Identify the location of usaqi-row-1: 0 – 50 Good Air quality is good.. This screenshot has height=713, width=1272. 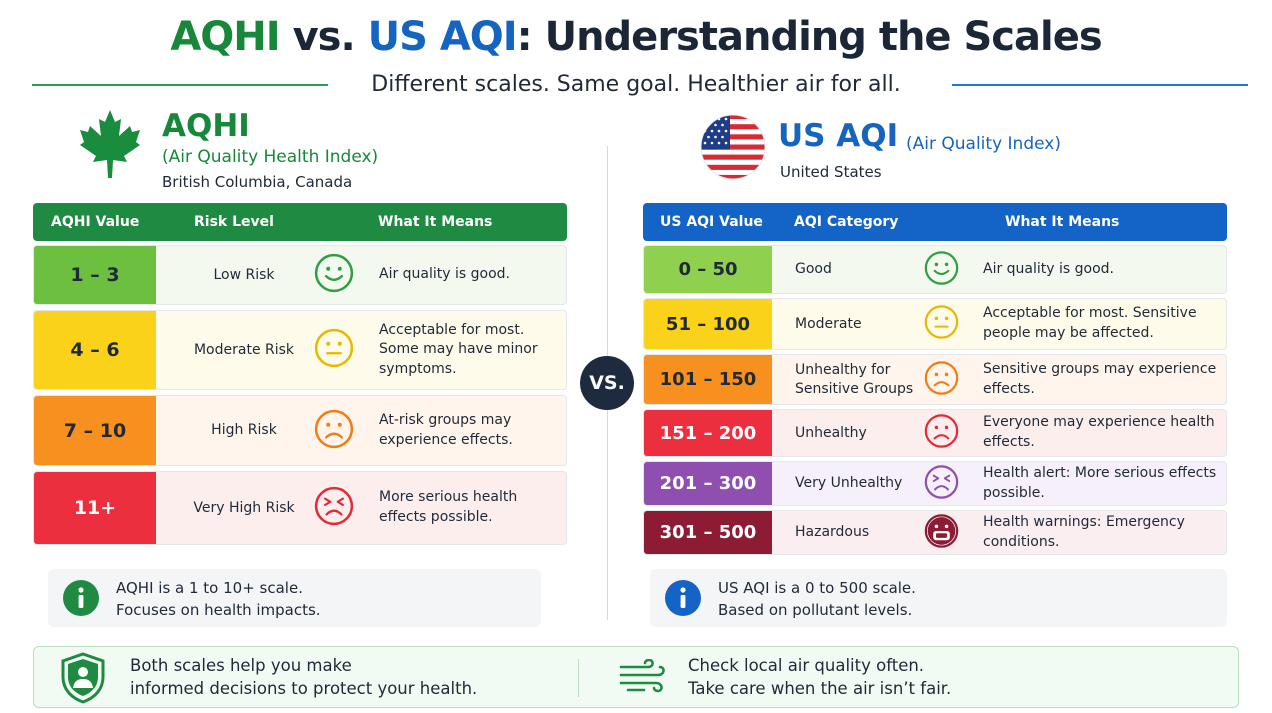
(935, 269).